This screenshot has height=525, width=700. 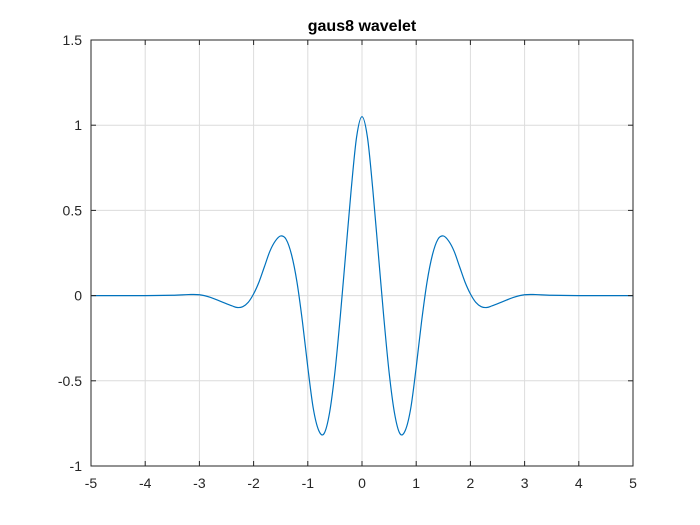 What do you see at coordinates (633, 483) in the screenshot?
I see `x-tick-label: 5` at bounding box center [633, 483].